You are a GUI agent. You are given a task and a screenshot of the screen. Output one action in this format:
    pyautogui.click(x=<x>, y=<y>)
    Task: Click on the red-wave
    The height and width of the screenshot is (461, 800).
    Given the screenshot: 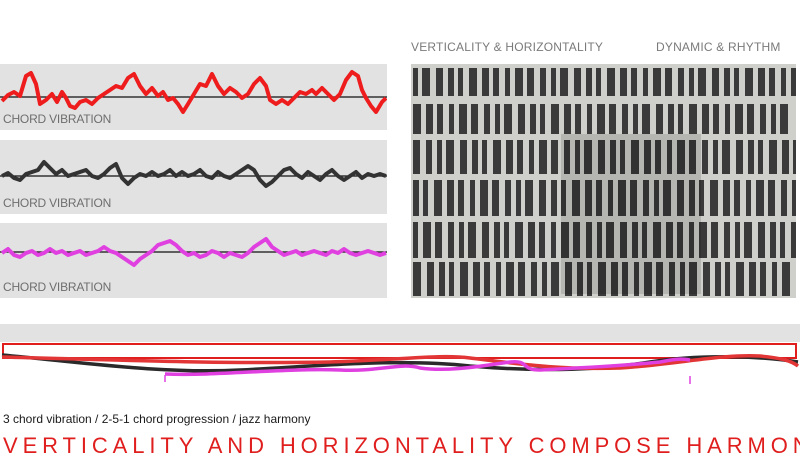 What is the action you would take?
    pyautogui.click(x=193, y=92)
    